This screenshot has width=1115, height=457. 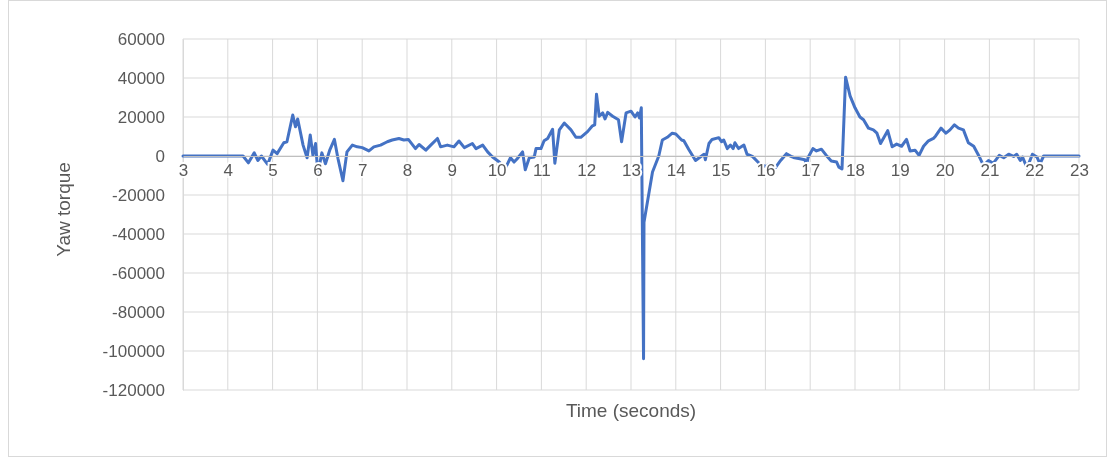 I want to click on x-tick-label: 22, so click(x=1035, y=171).